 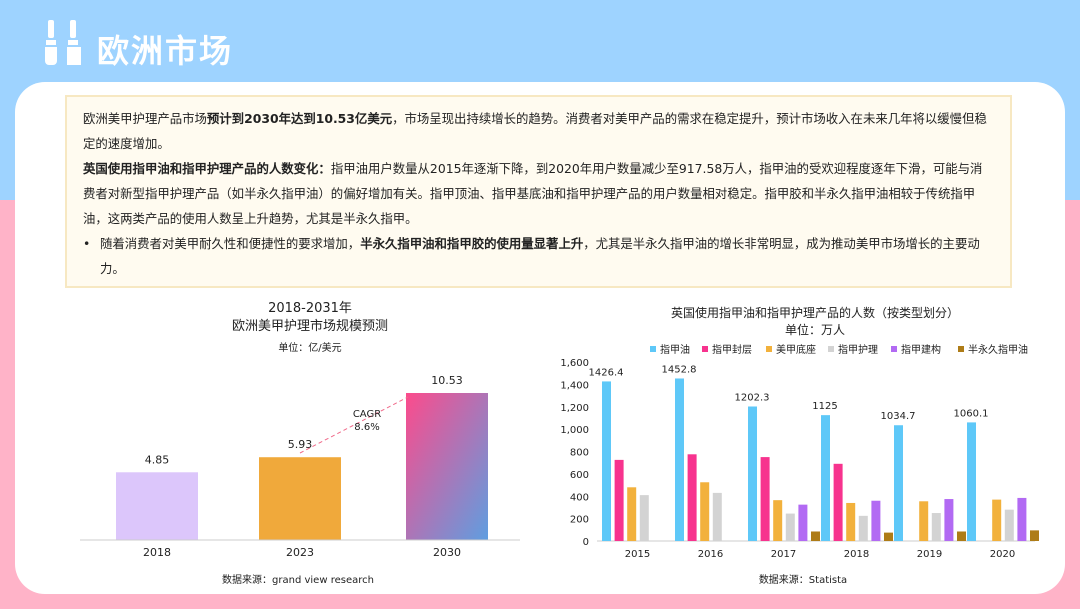 I want to click on chart2-x-tick: 2017, so click(x=783, y=554).